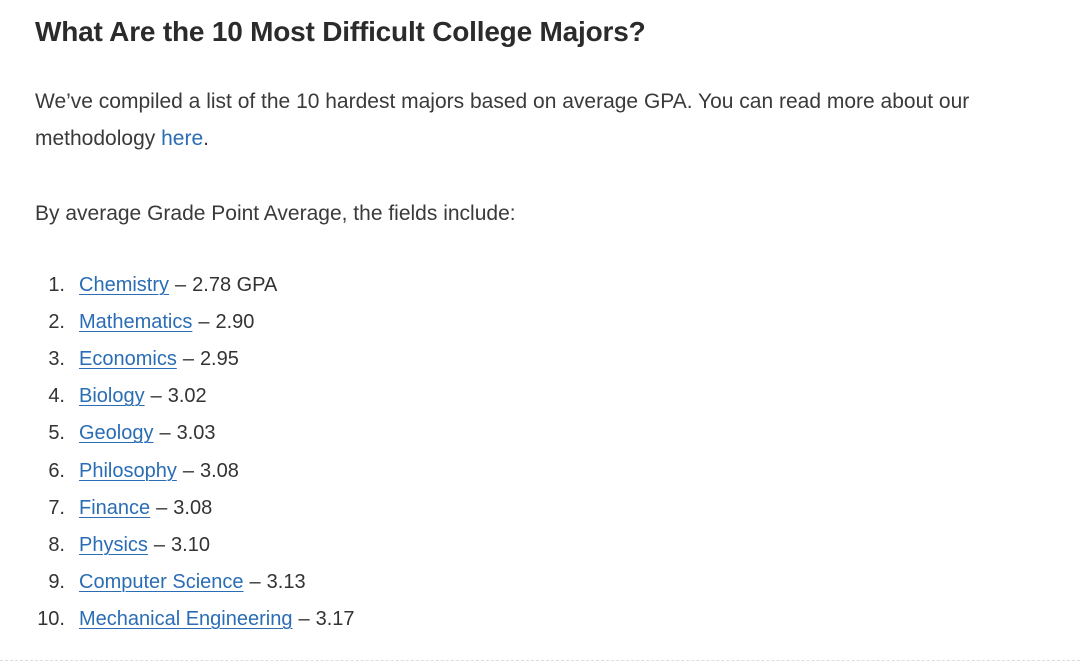 This screenshot has width=1080, height=666. I want to click on list-item: 8. Physics –3.10, so click(190, 545).